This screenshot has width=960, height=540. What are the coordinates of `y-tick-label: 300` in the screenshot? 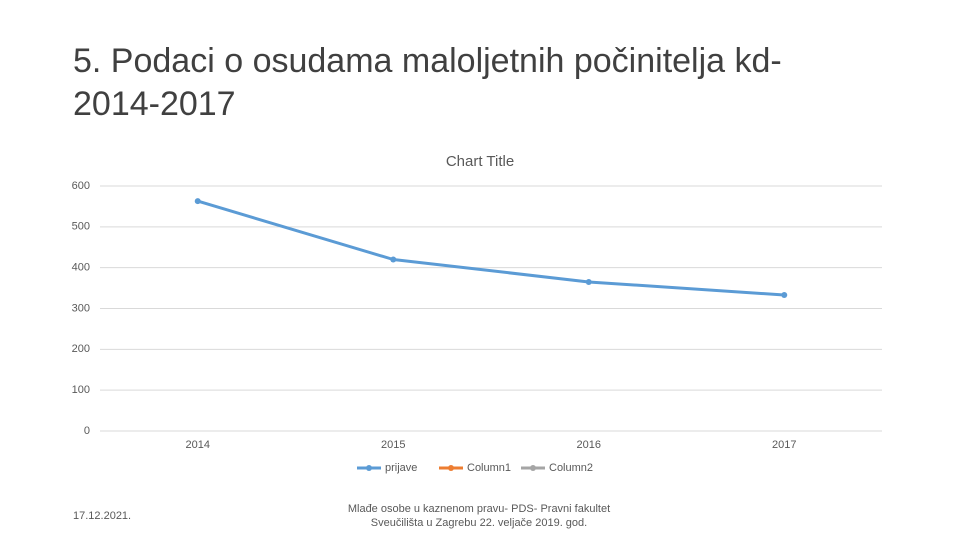 It's located at (81, 308).